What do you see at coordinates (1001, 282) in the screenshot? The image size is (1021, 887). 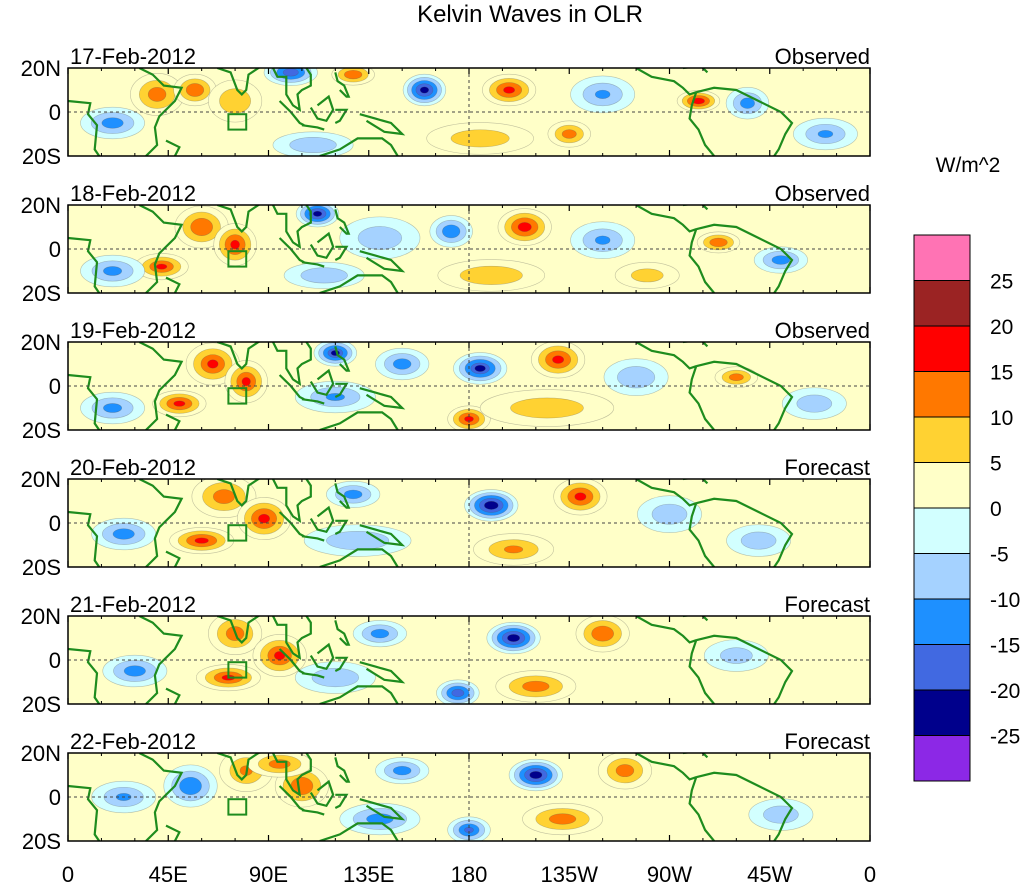 I see `colorbar-label: 25` at bounding box center [1001, 282].